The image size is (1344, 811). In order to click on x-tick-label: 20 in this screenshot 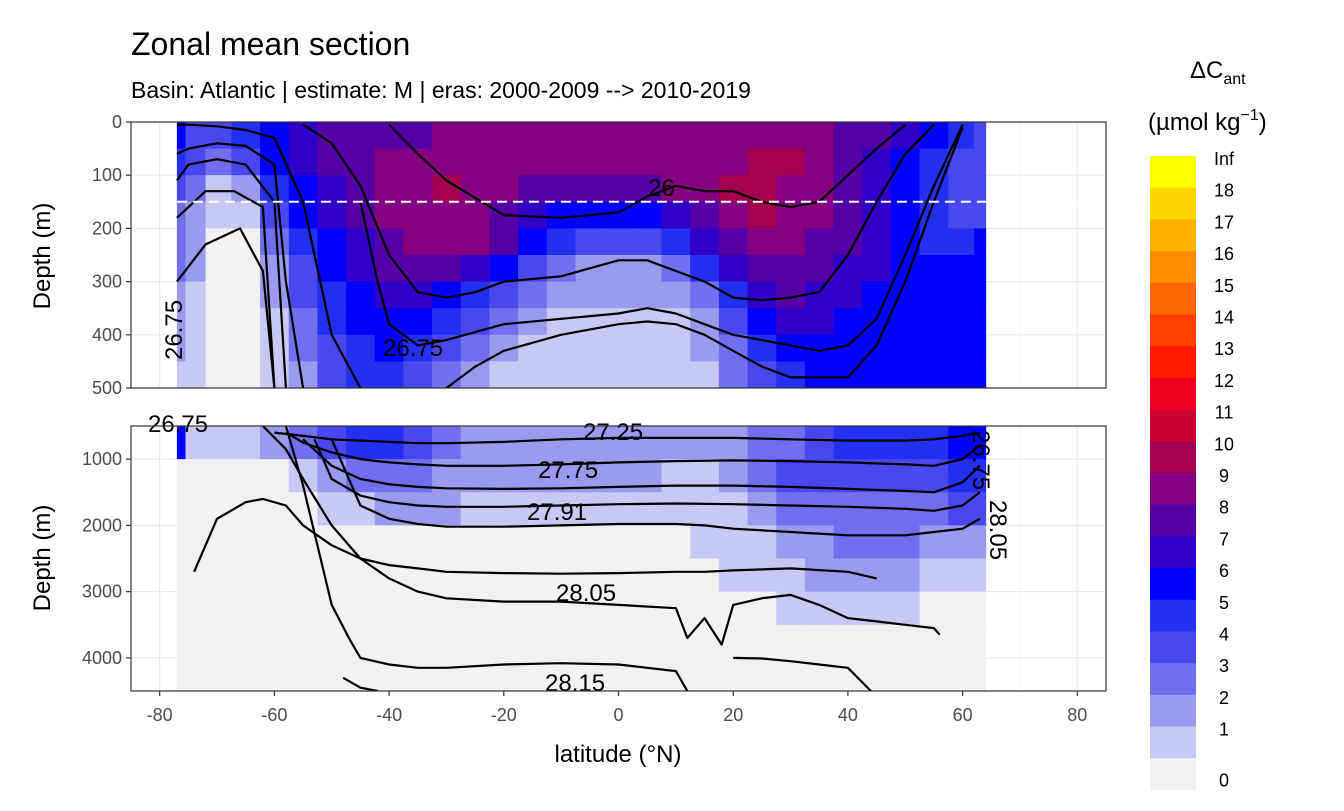, I will do `click(733, 715)`.